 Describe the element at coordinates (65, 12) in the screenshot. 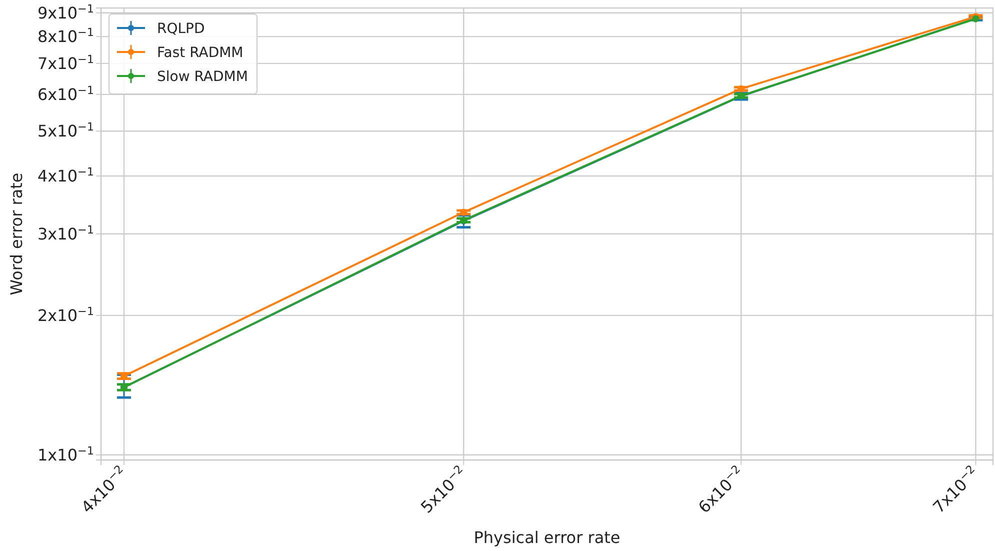

I see `y-tick-label: 9x10$^{−1}$` at that location.